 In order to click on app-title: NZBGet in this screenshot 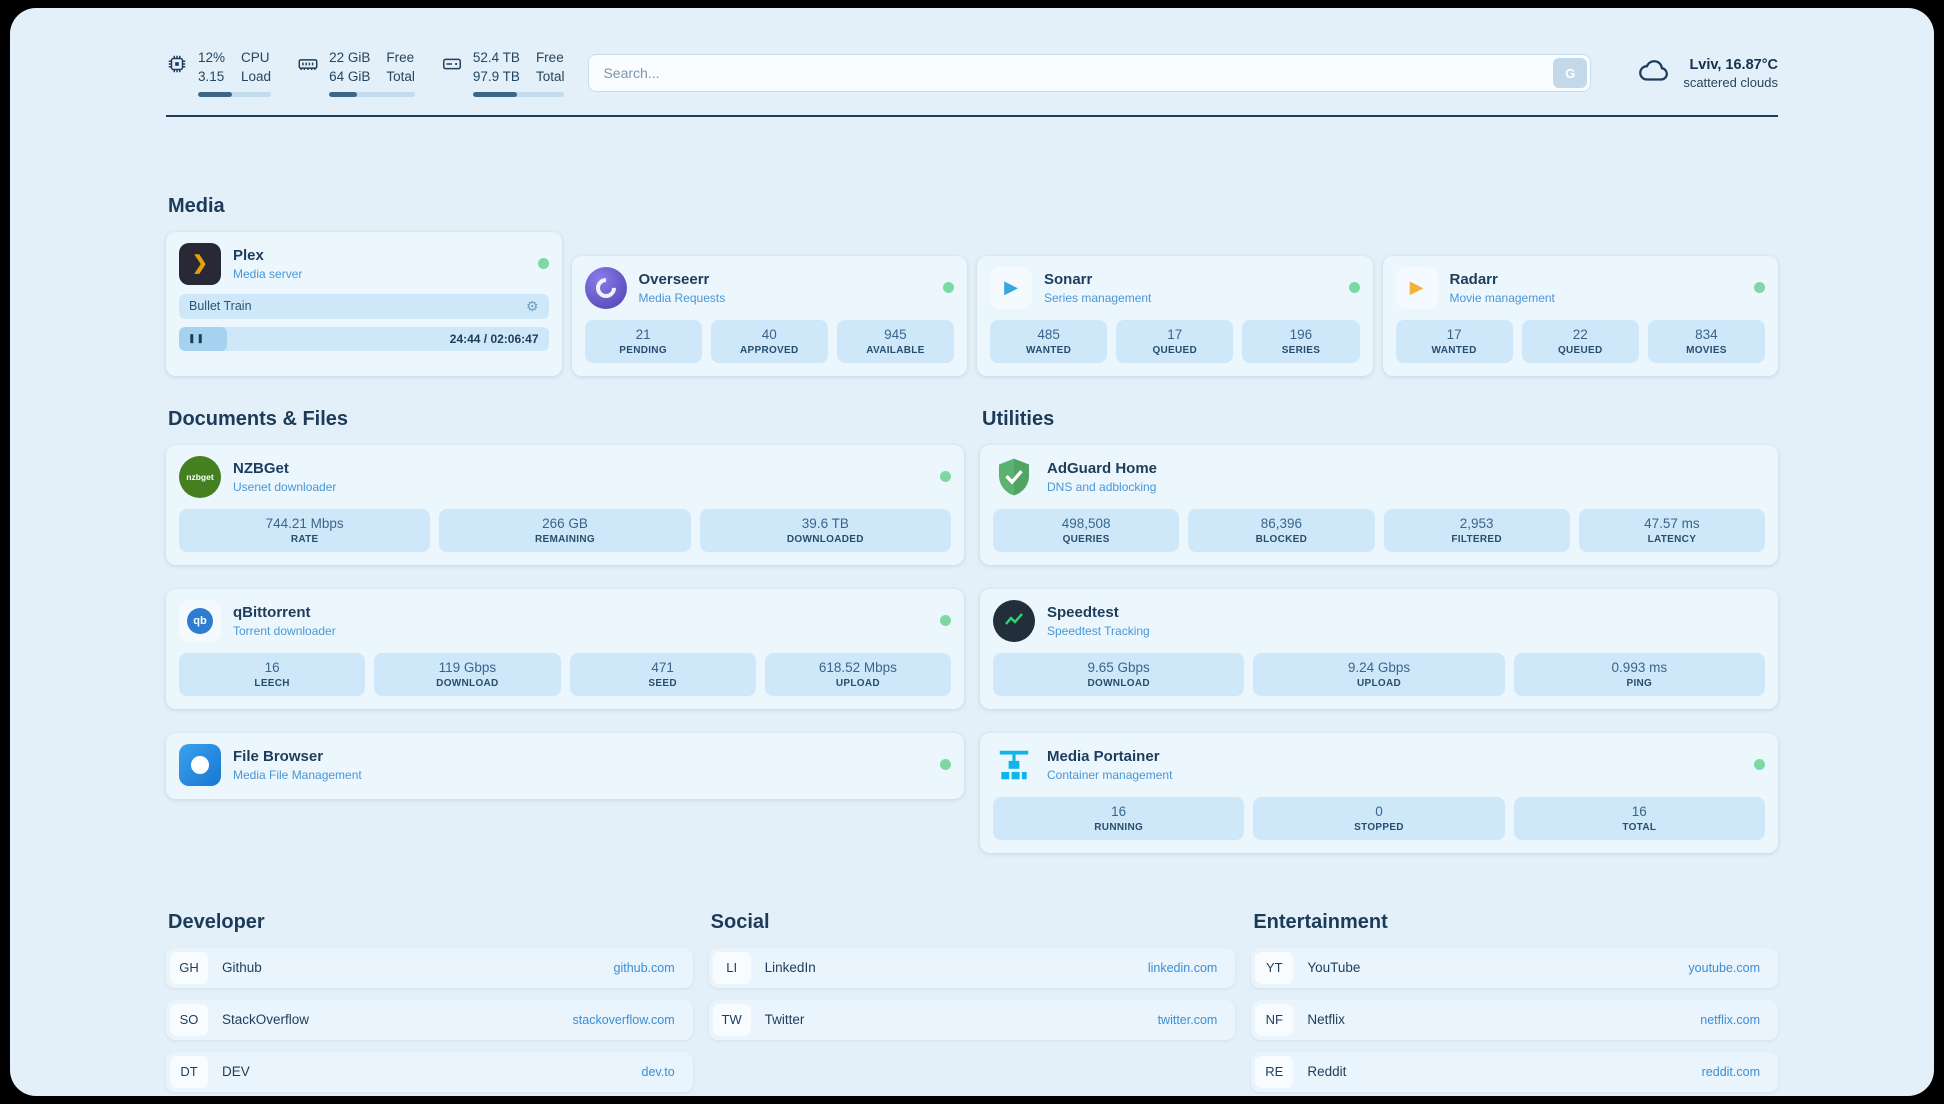, I will do `click(261, 468)`.